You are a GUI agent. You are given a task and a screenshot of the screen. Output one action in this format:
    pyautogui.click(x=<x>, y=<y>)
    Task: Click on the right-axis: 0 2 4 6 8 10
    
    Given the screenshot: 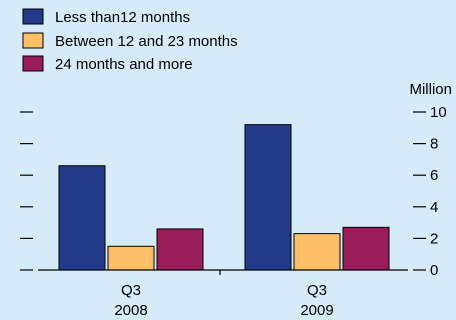 What is the action you would take?
    pyautogui.click(x=430, y=191)
    